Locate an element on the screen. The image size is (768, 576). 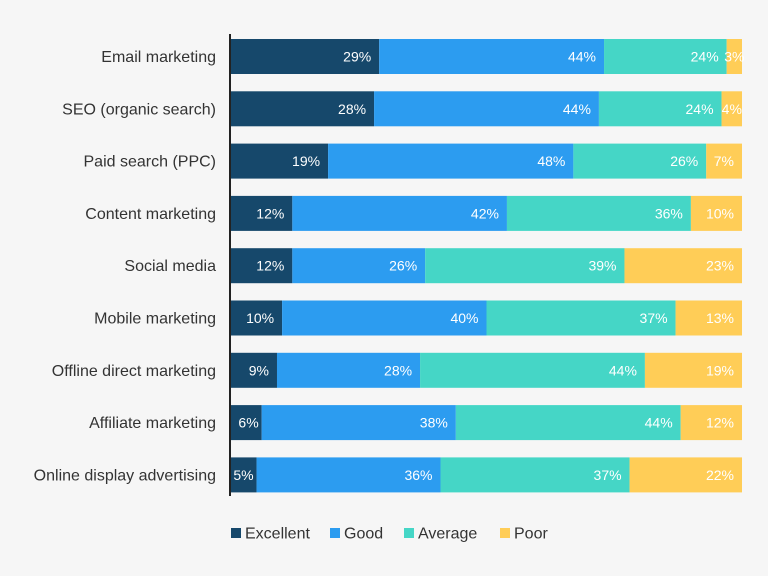
bar-mobile-marketing-good is located at coordinates (384, 318).